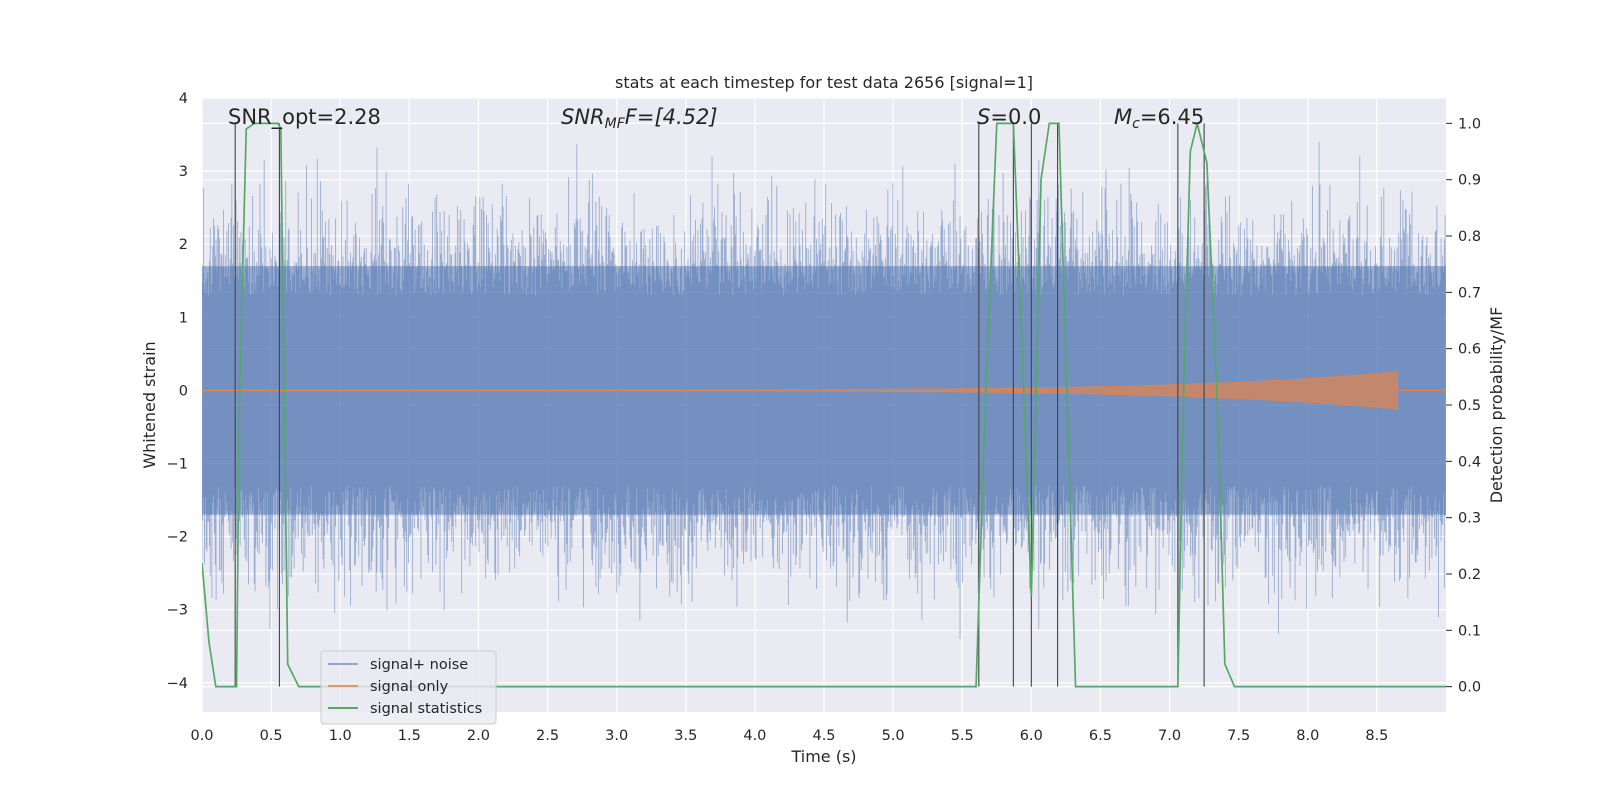 This screenshot has width=1600, height=800. What do you see at coordinates (983, 117) in the screenshot?
I see `annotation-s-symbol: S` at bounding box center [983, 117].